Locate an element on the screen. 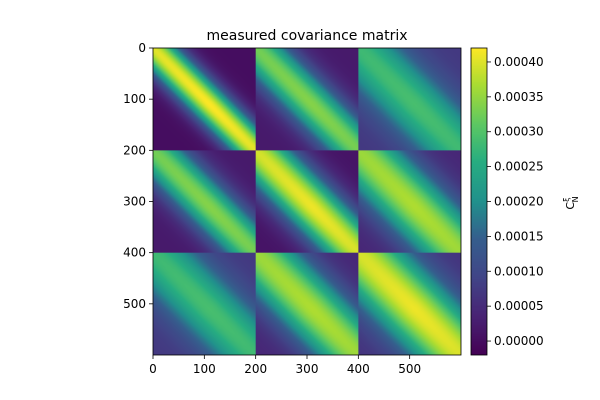  x-tick-label: 100 is located at coordinates (204, 369).